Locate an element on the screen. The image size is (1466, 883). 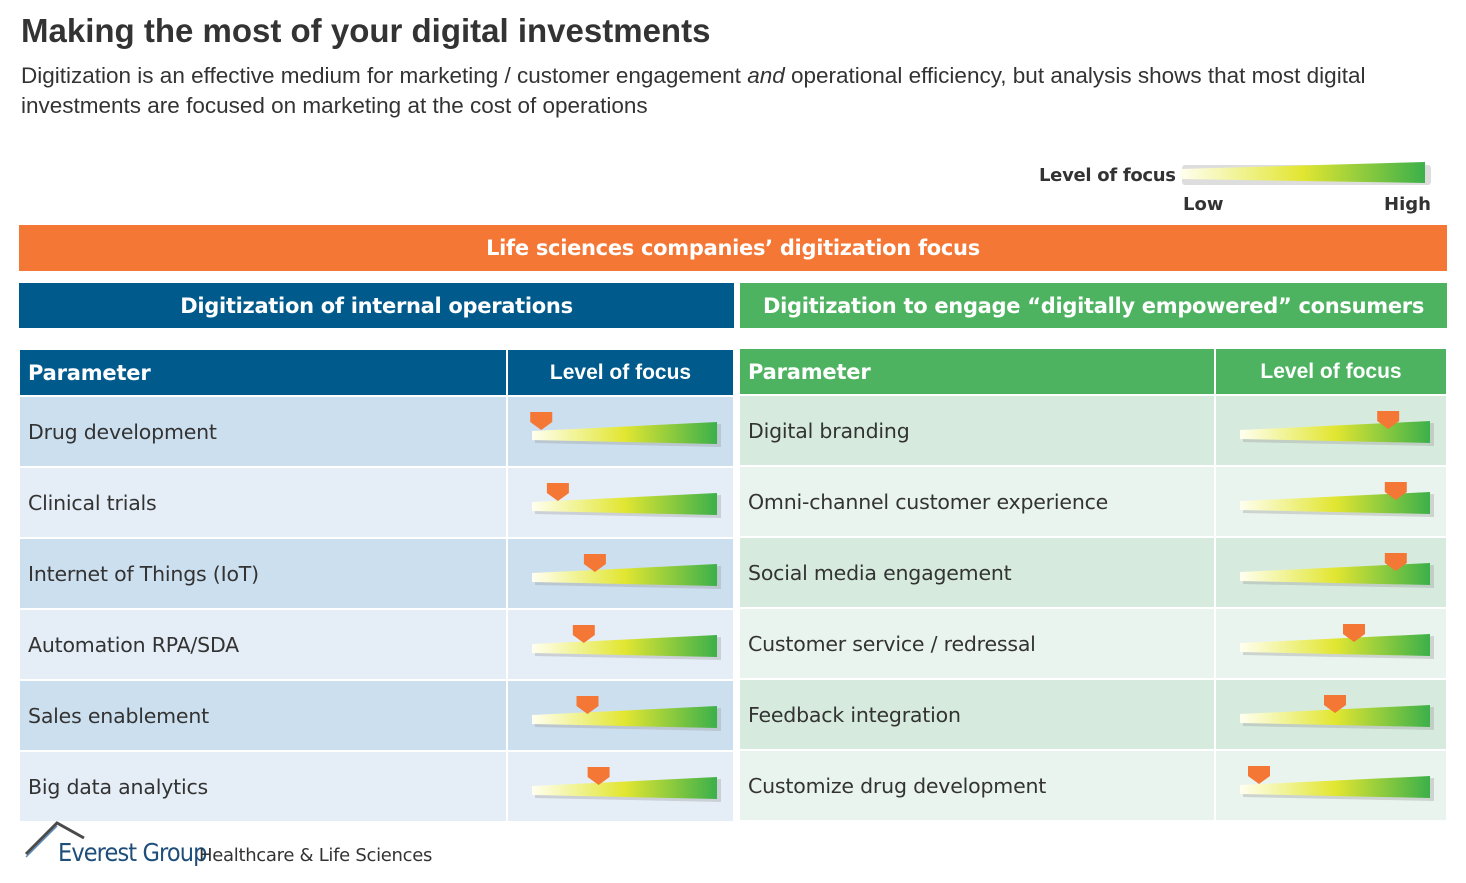
logo-name: Everest Group is located at coordinates (132, 852).